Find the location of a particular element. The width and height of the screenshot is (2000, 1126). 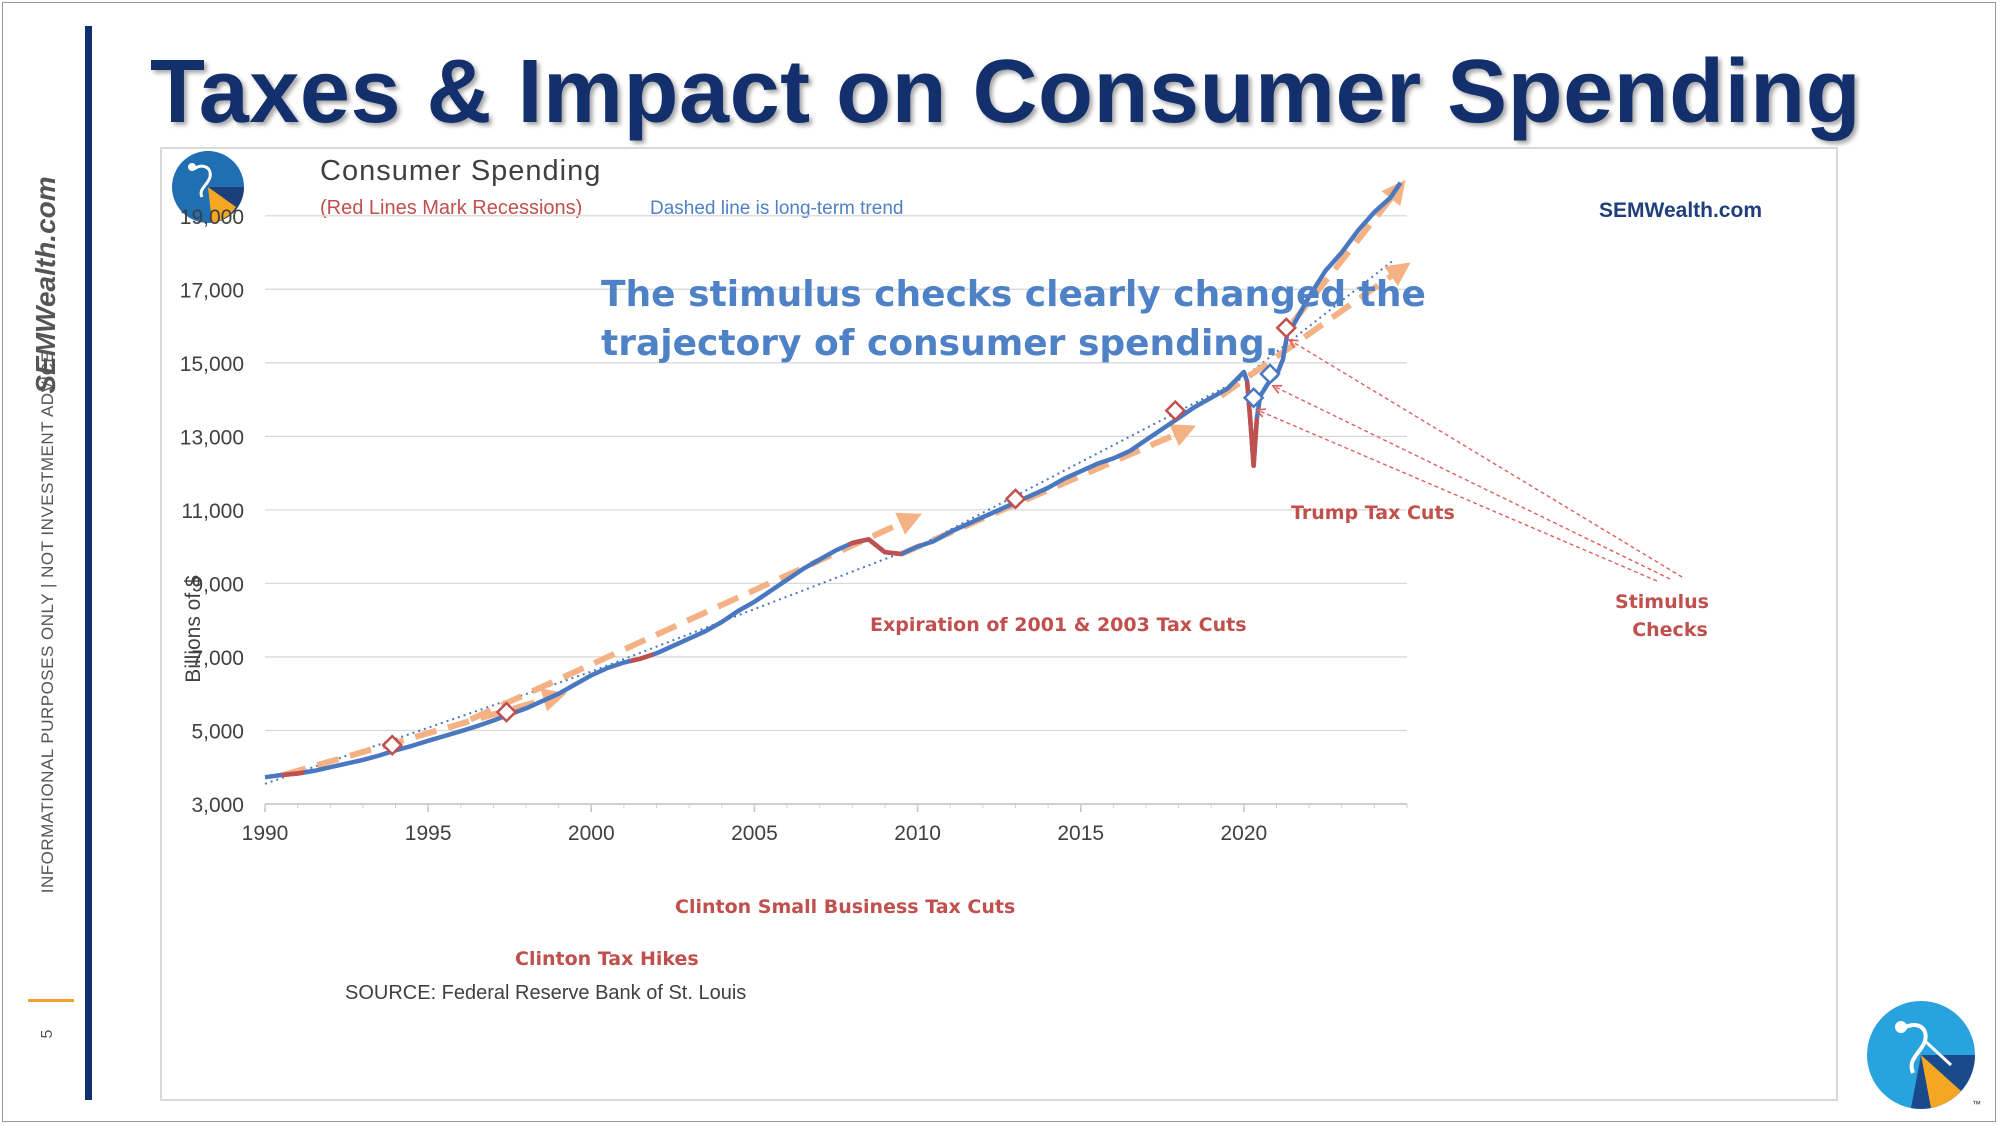

x-tick-2005: 2005 is located at coordinates (754, 833).